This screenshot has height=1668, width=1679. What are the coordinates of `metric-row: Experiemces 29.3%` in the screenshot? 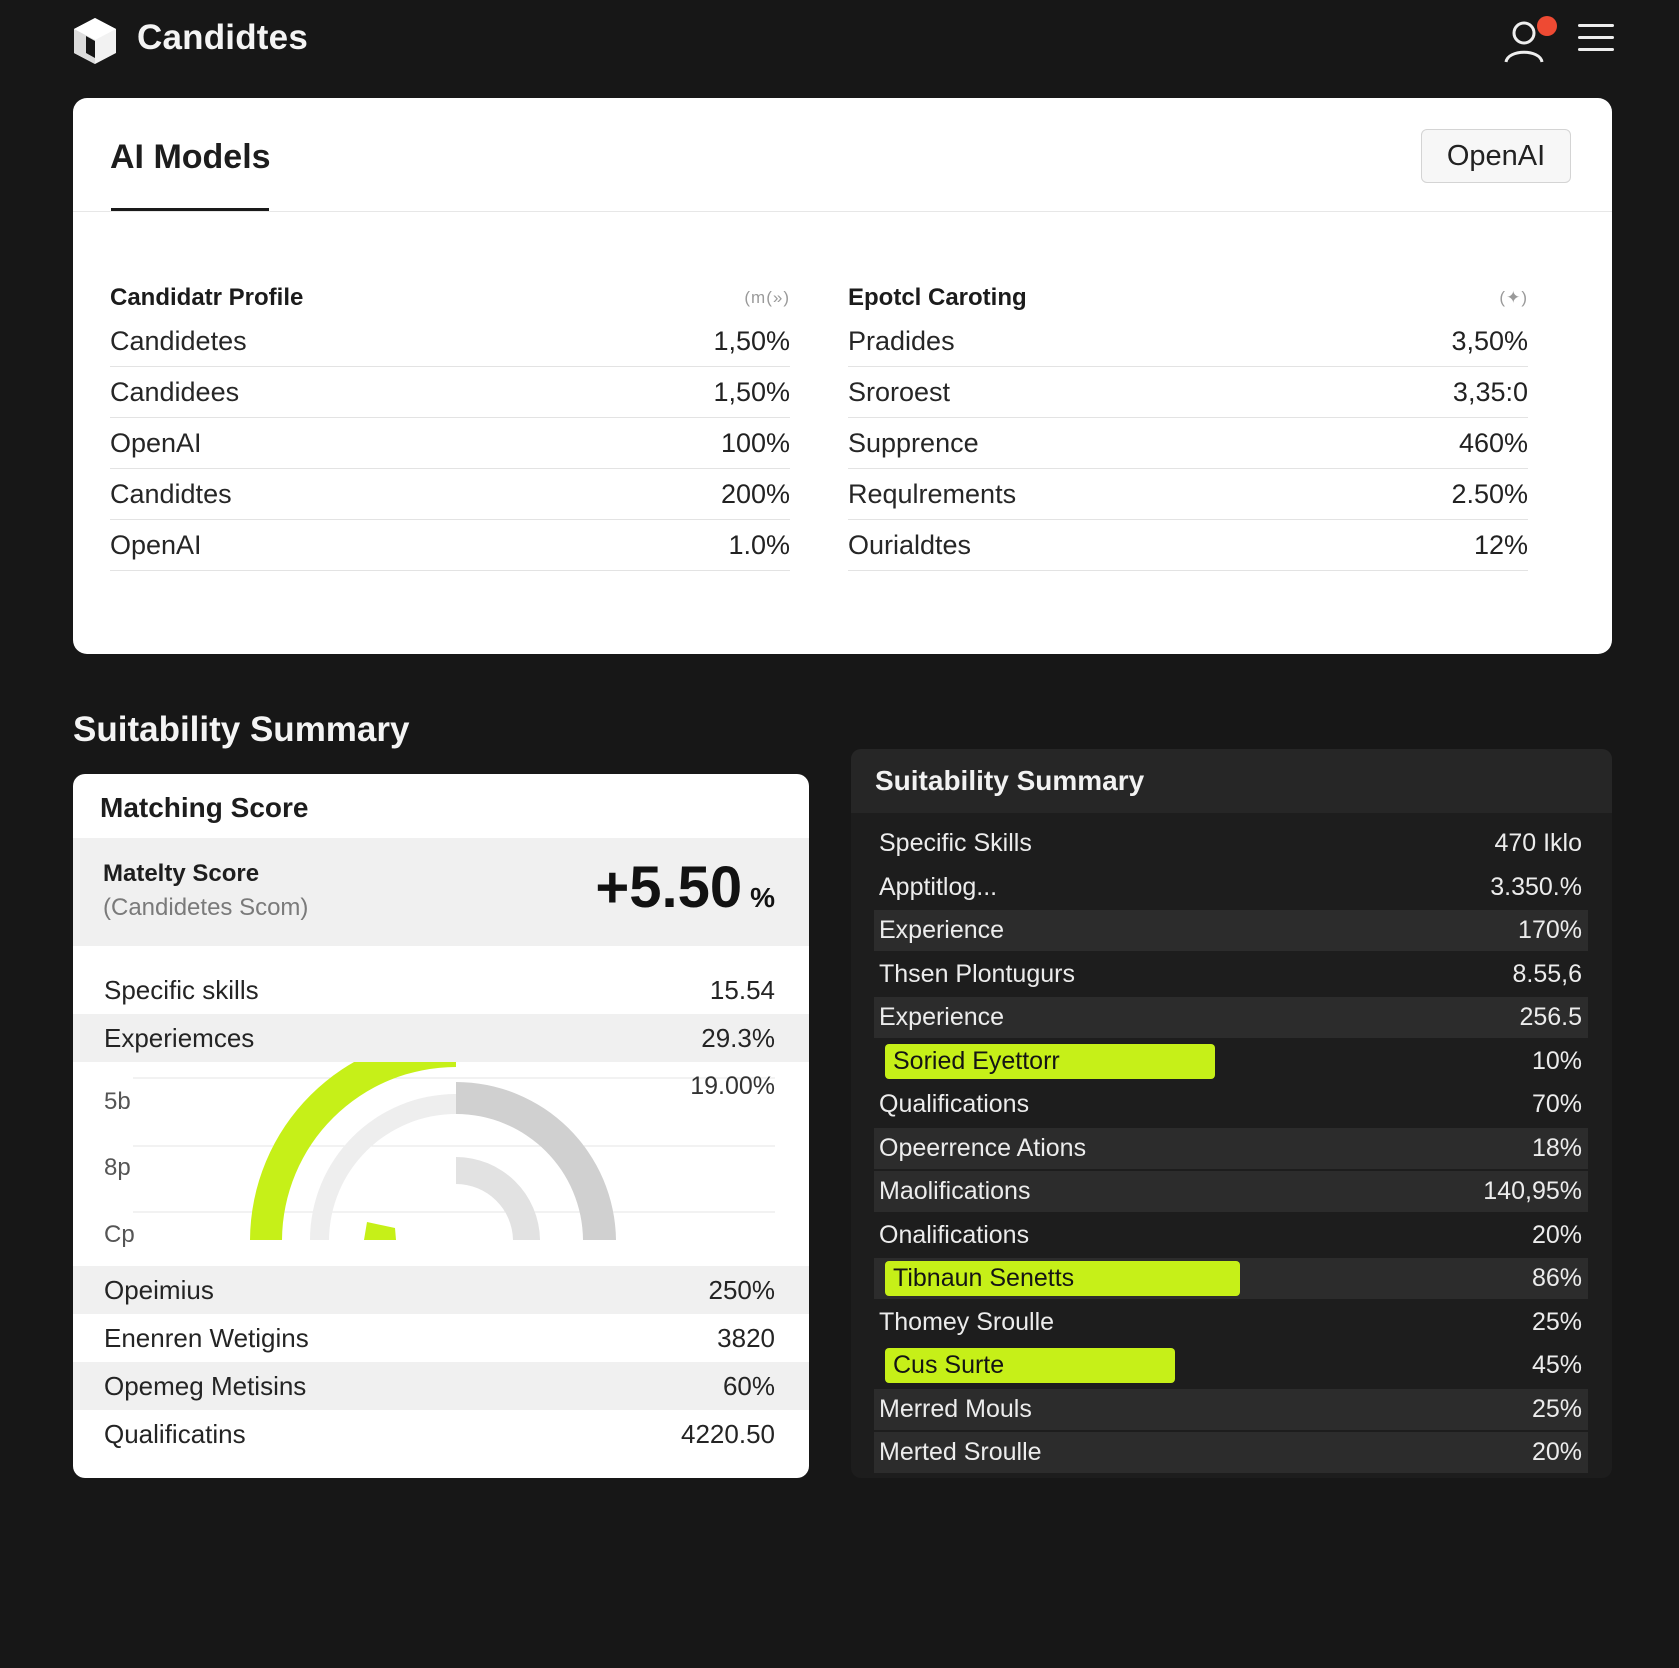 It's located at (441, 1038).